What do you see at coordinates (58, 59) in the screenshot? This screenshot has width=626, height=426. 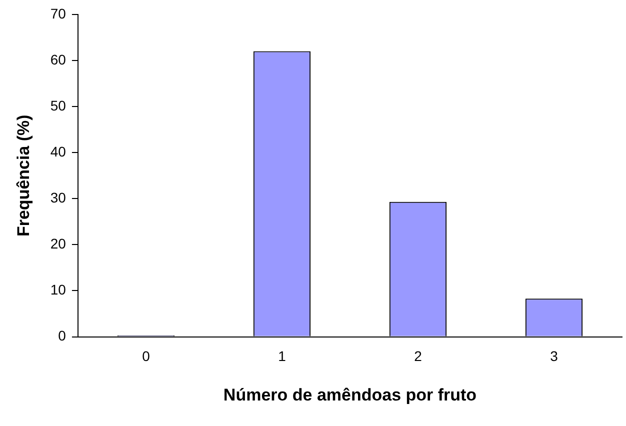 I see `y-tick-label: 60` at bounding box center [58, 59].